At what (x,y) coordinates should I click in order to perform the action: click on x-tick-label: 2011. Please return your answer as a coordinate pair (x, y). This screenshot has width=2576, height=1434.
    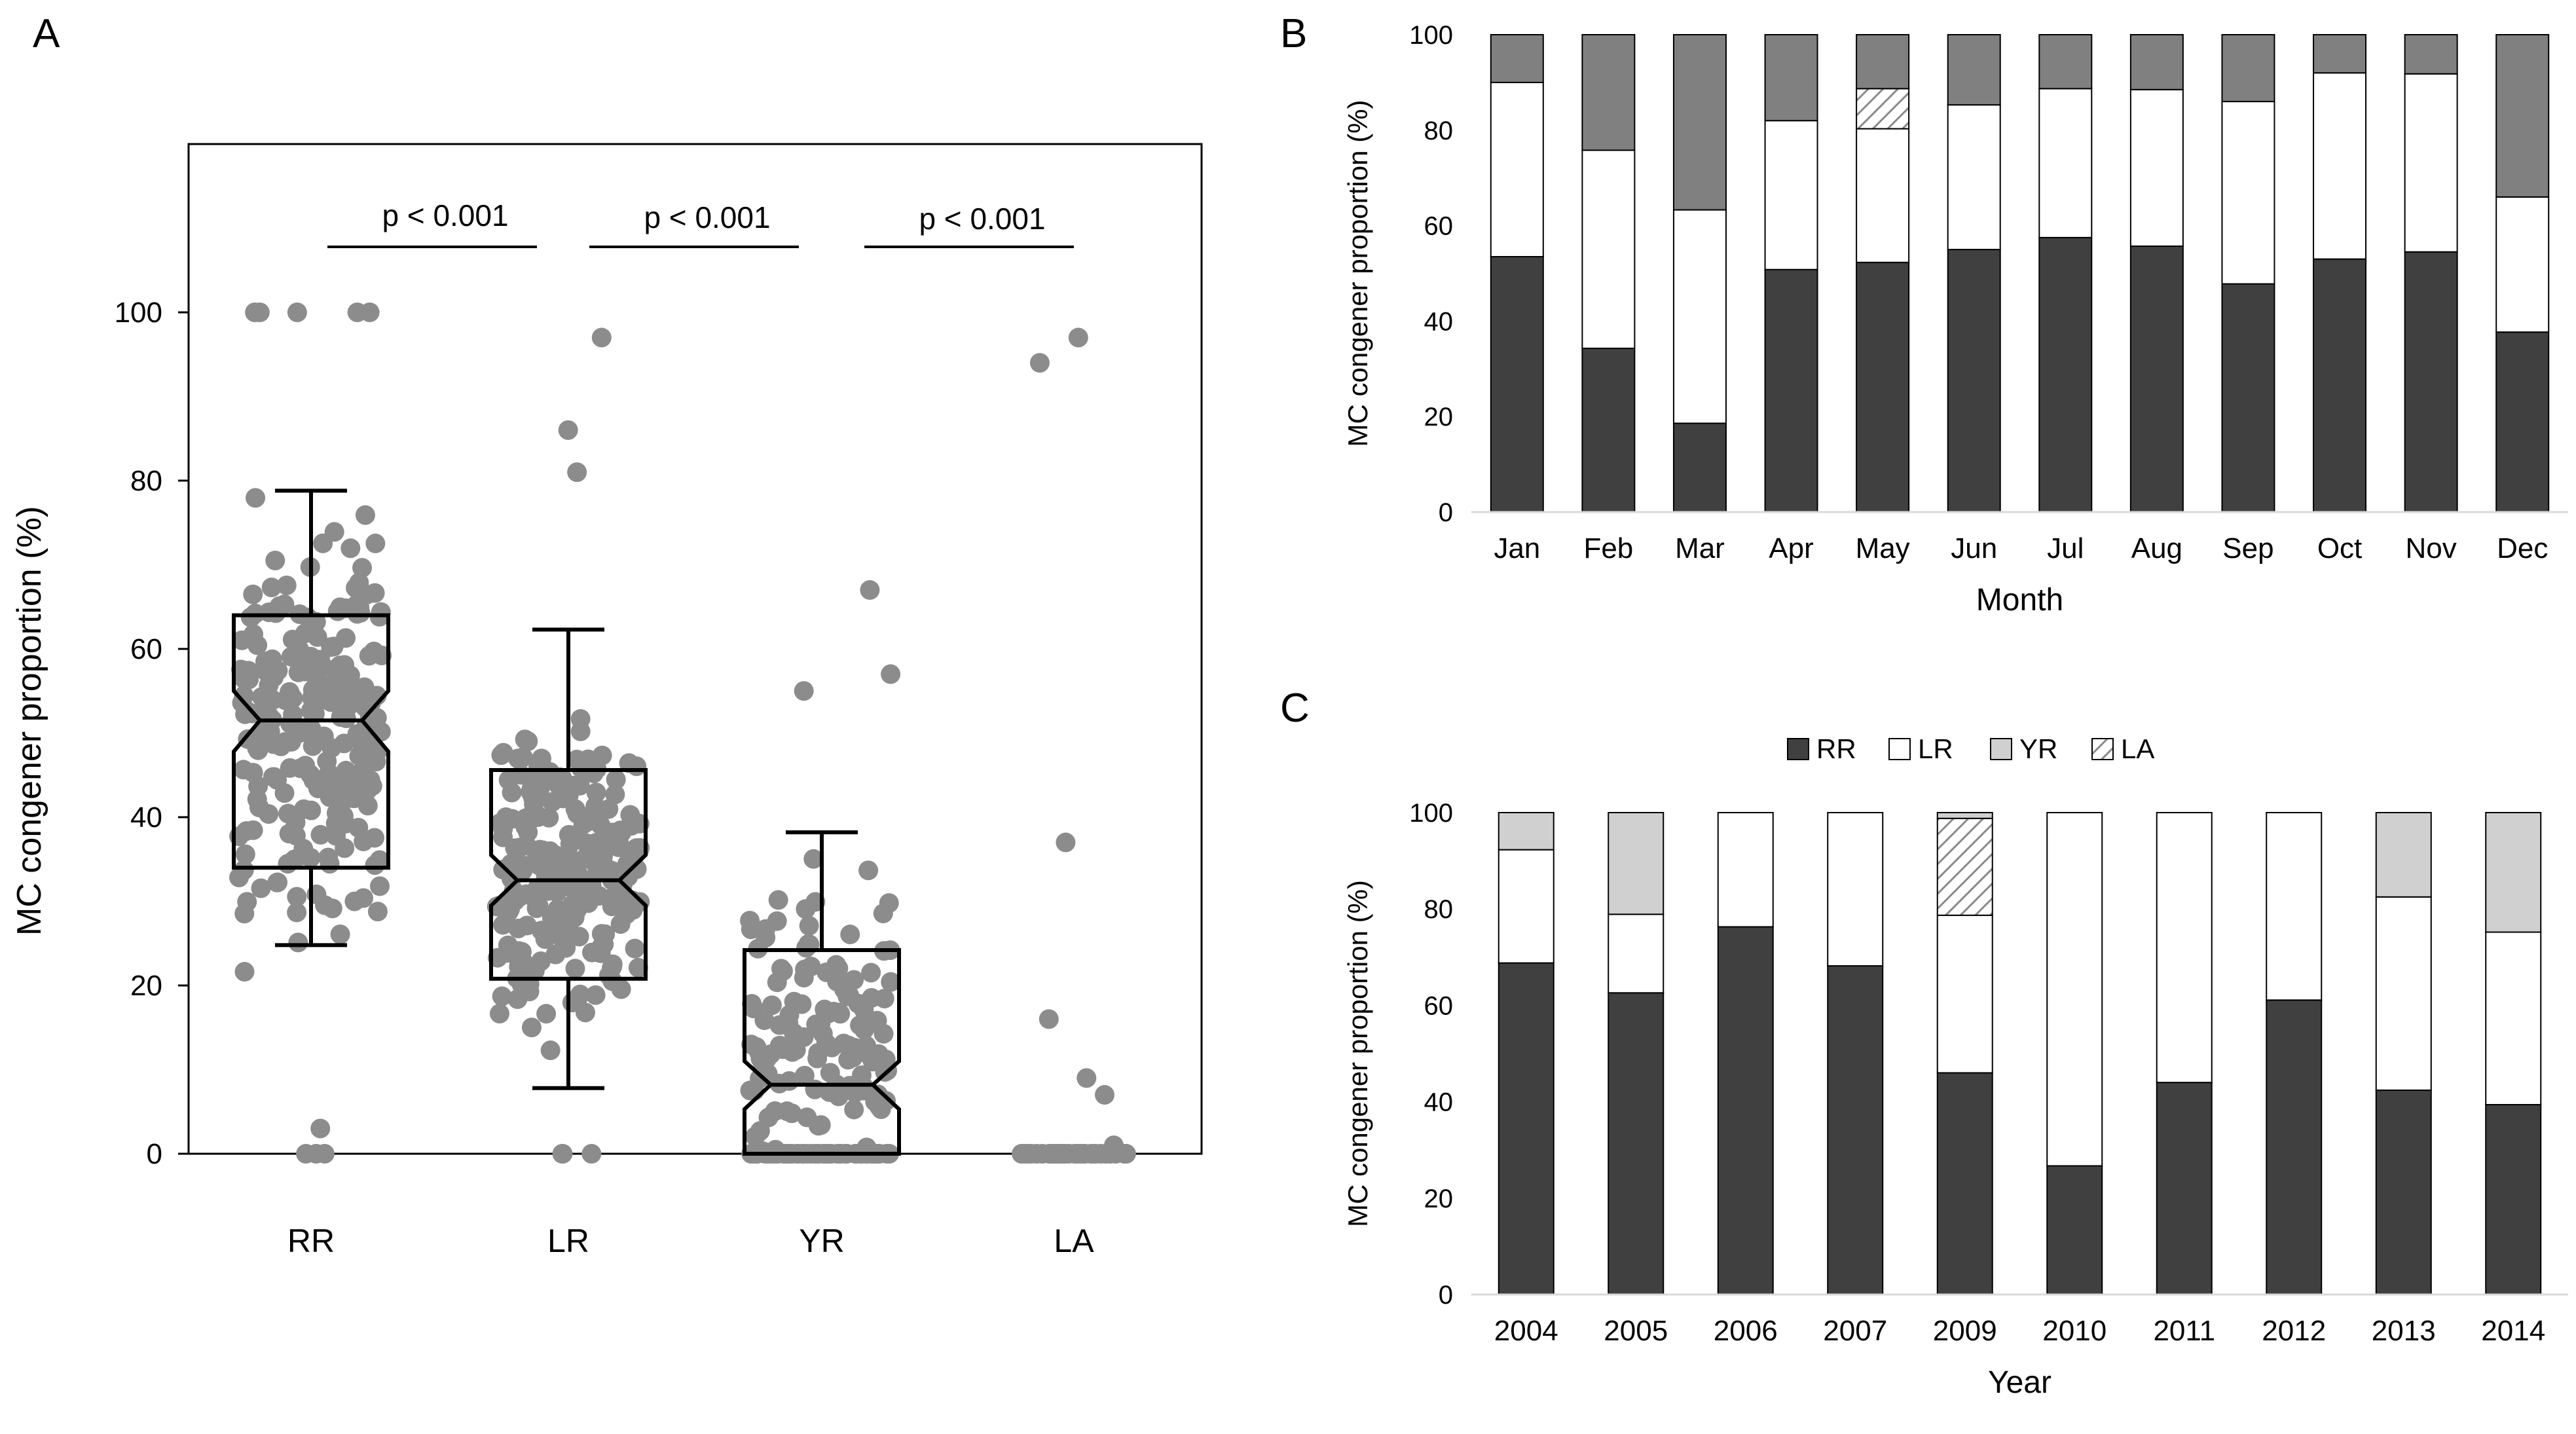
    Looking at the image, I should click on (2184, 1331).